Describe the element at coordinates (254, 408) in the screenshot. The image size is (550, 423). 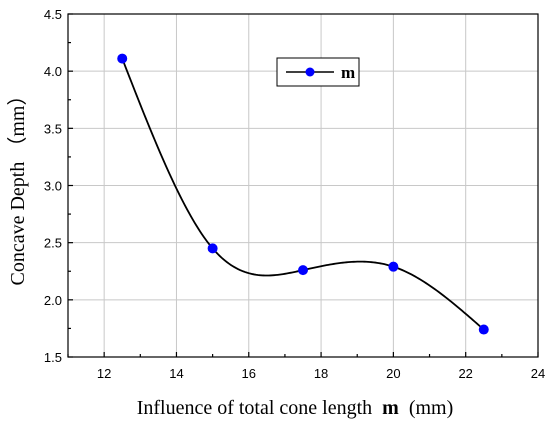
I see `x-axis-title-text: Influence of total cone length` at that location.